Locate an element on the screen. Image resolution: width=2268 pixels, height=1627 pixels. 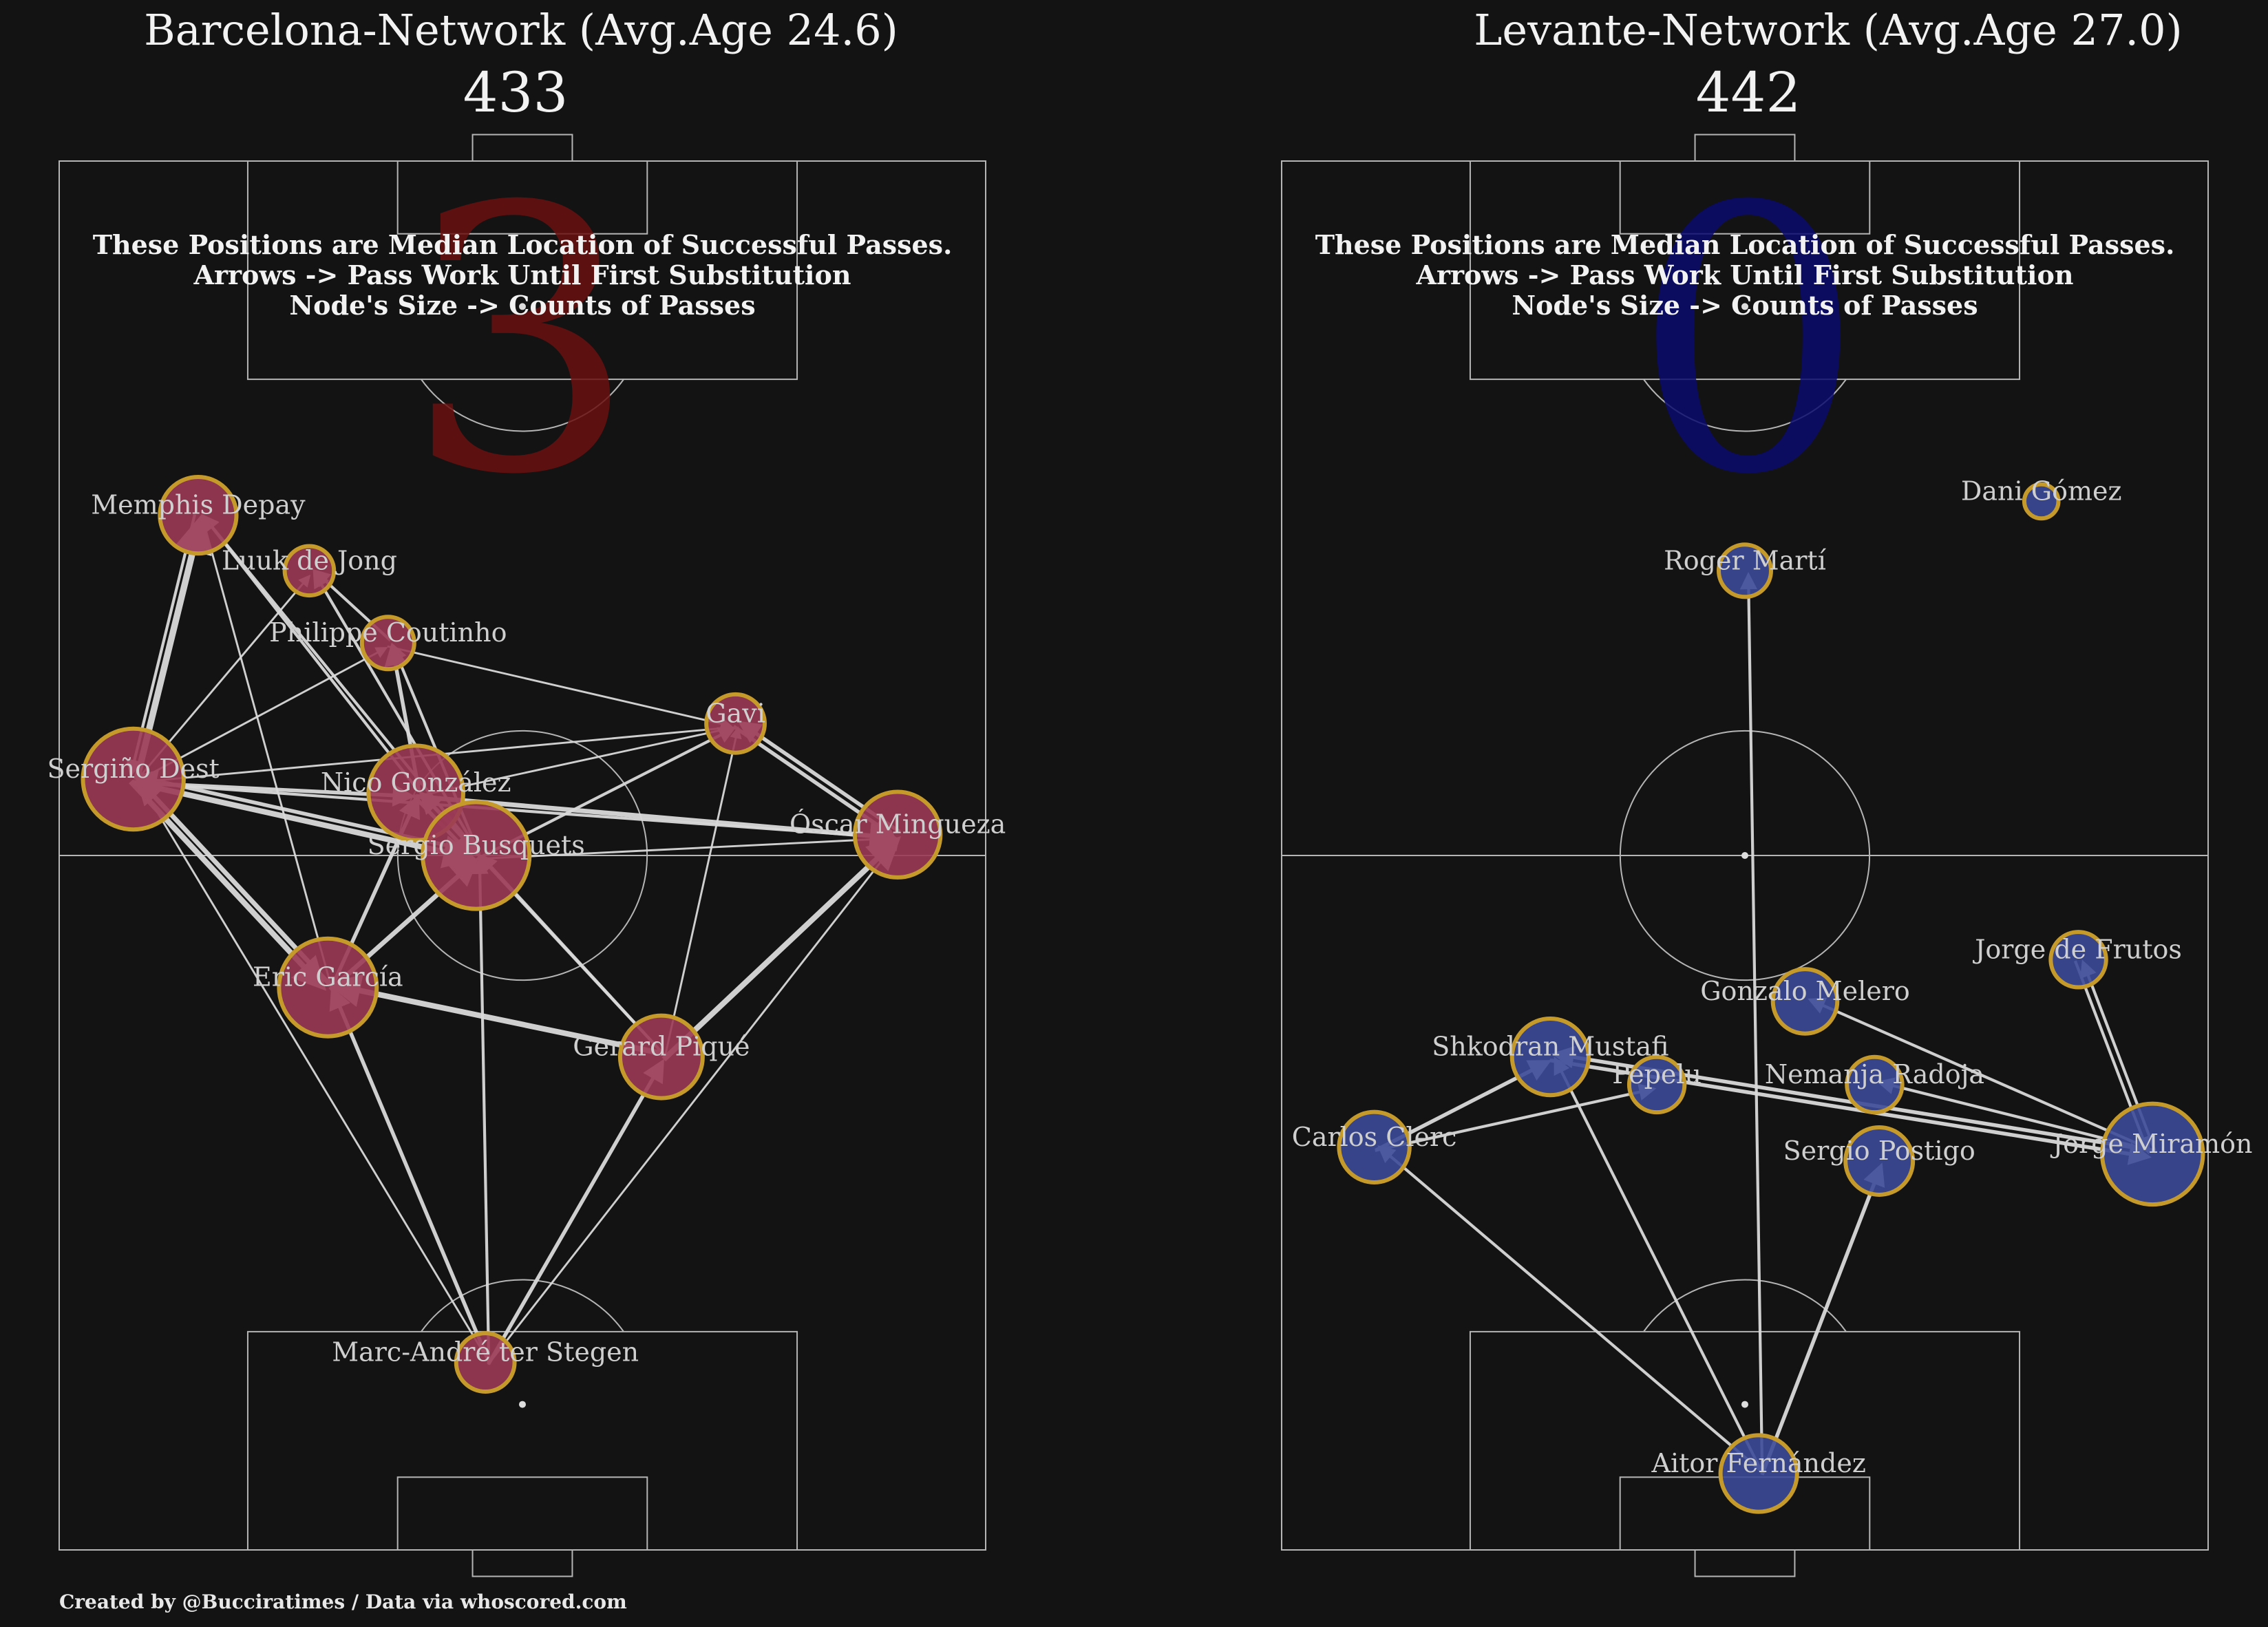
player-label: Marc-André ter Stegen is located at coordinates (486, 1352).